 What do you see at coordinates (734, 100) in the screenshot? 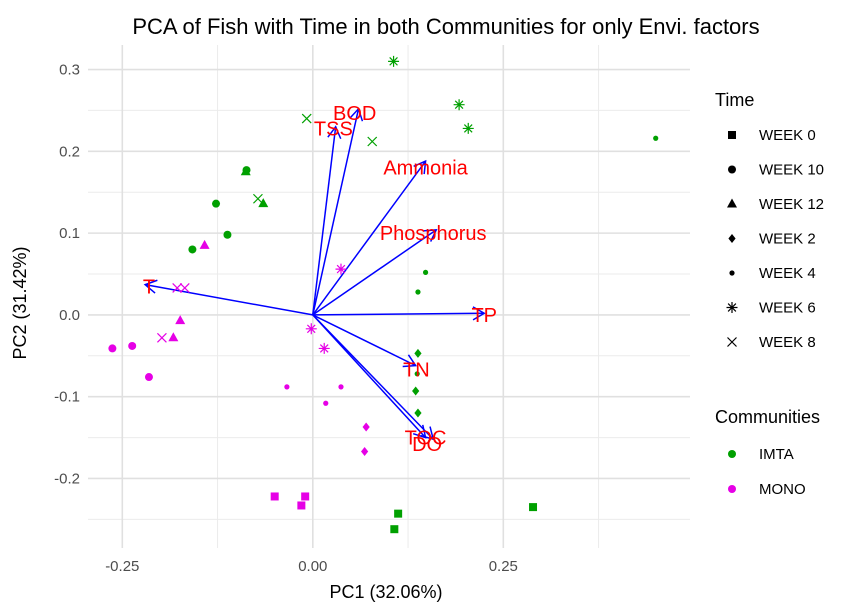
I see `legend-time-title: Time` at bounding box center [734, 100].